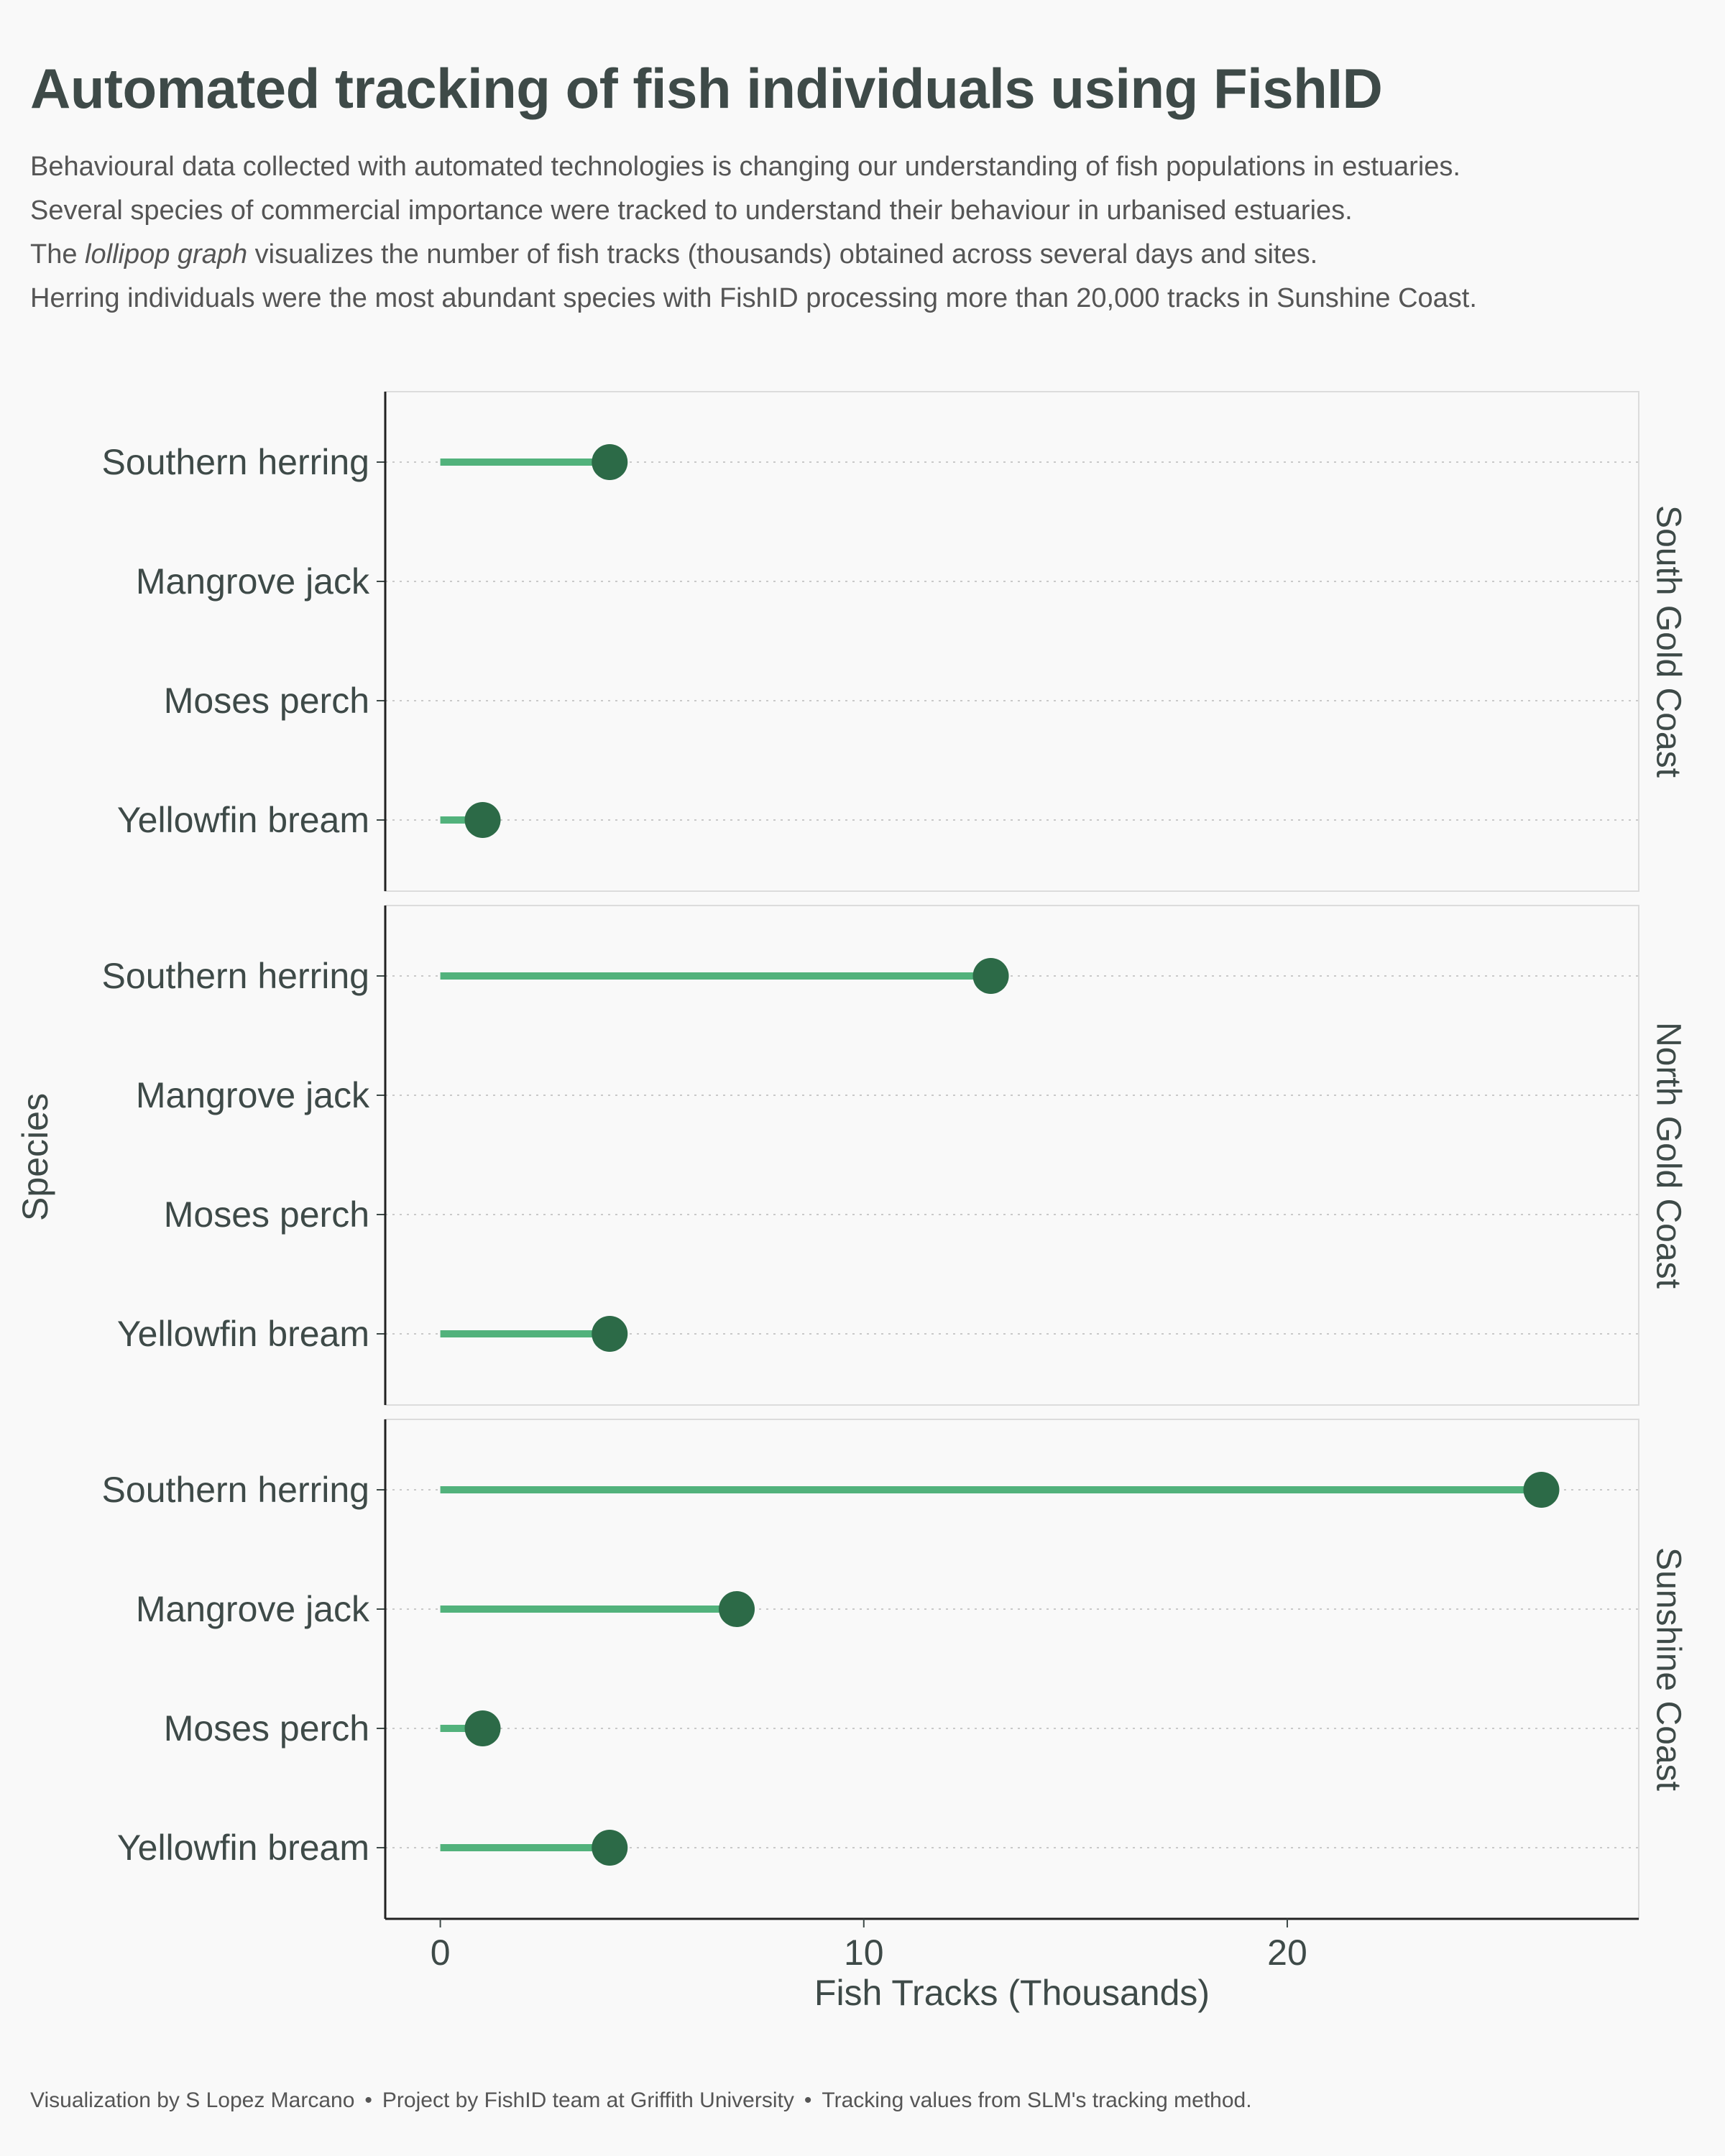  Describe the element at coordinates (1287, 1952) in the screenshot. I see `x-tick-label: 20` at that location.